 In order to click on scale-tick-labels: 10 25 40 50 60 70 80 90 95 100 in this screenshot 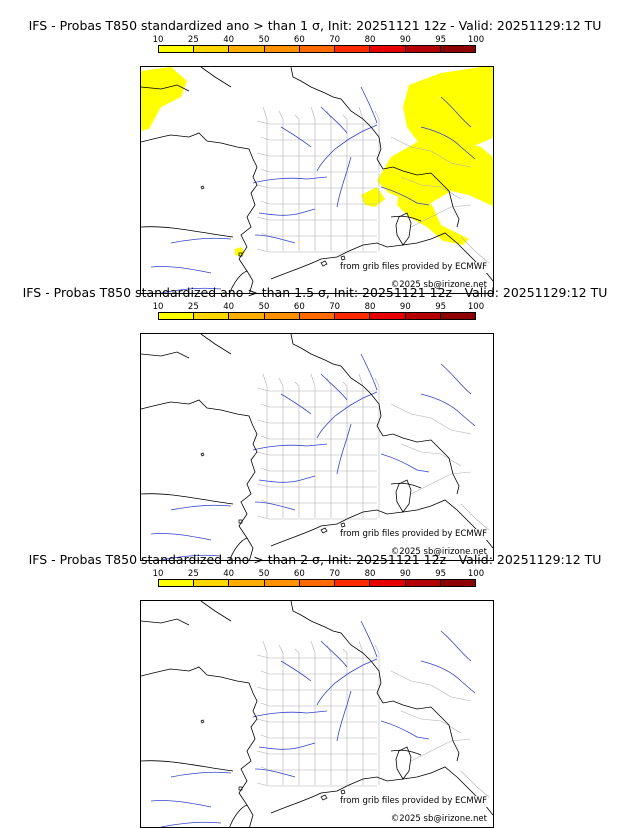, I will do `click(319, 307)`.